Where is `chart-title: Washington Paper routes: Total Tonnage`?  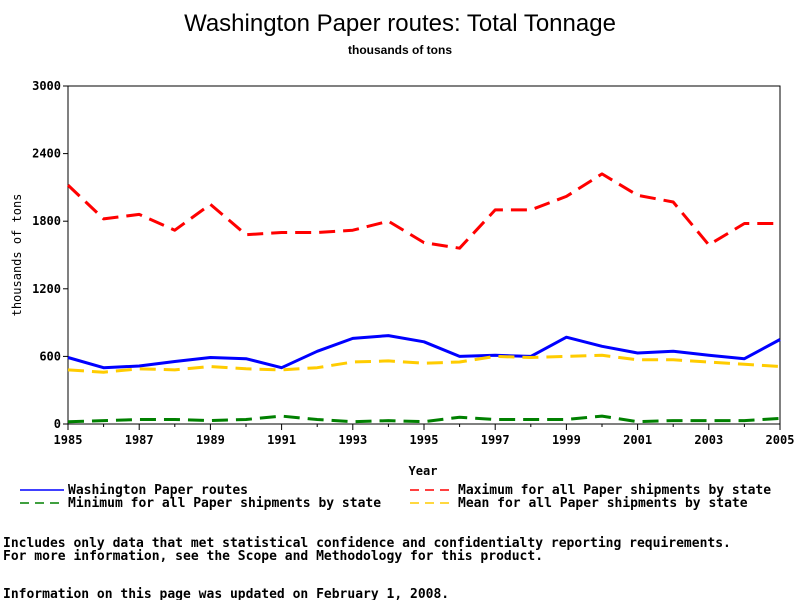 chart-title: Washington Paper routes: Total Tonnage is located at coordinates (400, 23).